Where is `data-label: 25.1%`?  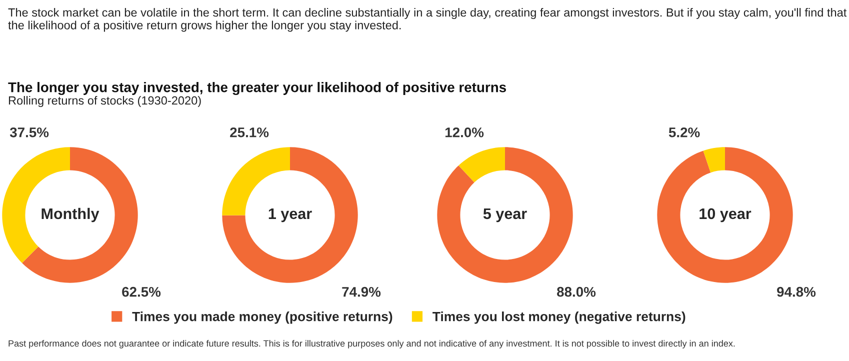
data-label: 25.1% is located at coordinates (249, 132).